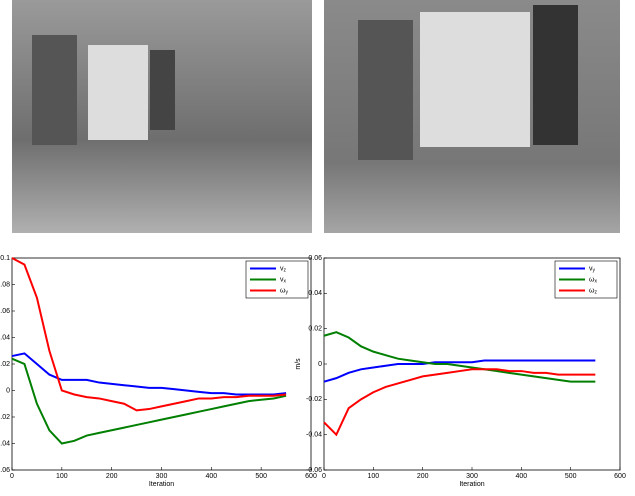 Image resolution: width=635 pixels, height=496 pixels. I want to click on y-axis-label: m/s, so click(298, 364).